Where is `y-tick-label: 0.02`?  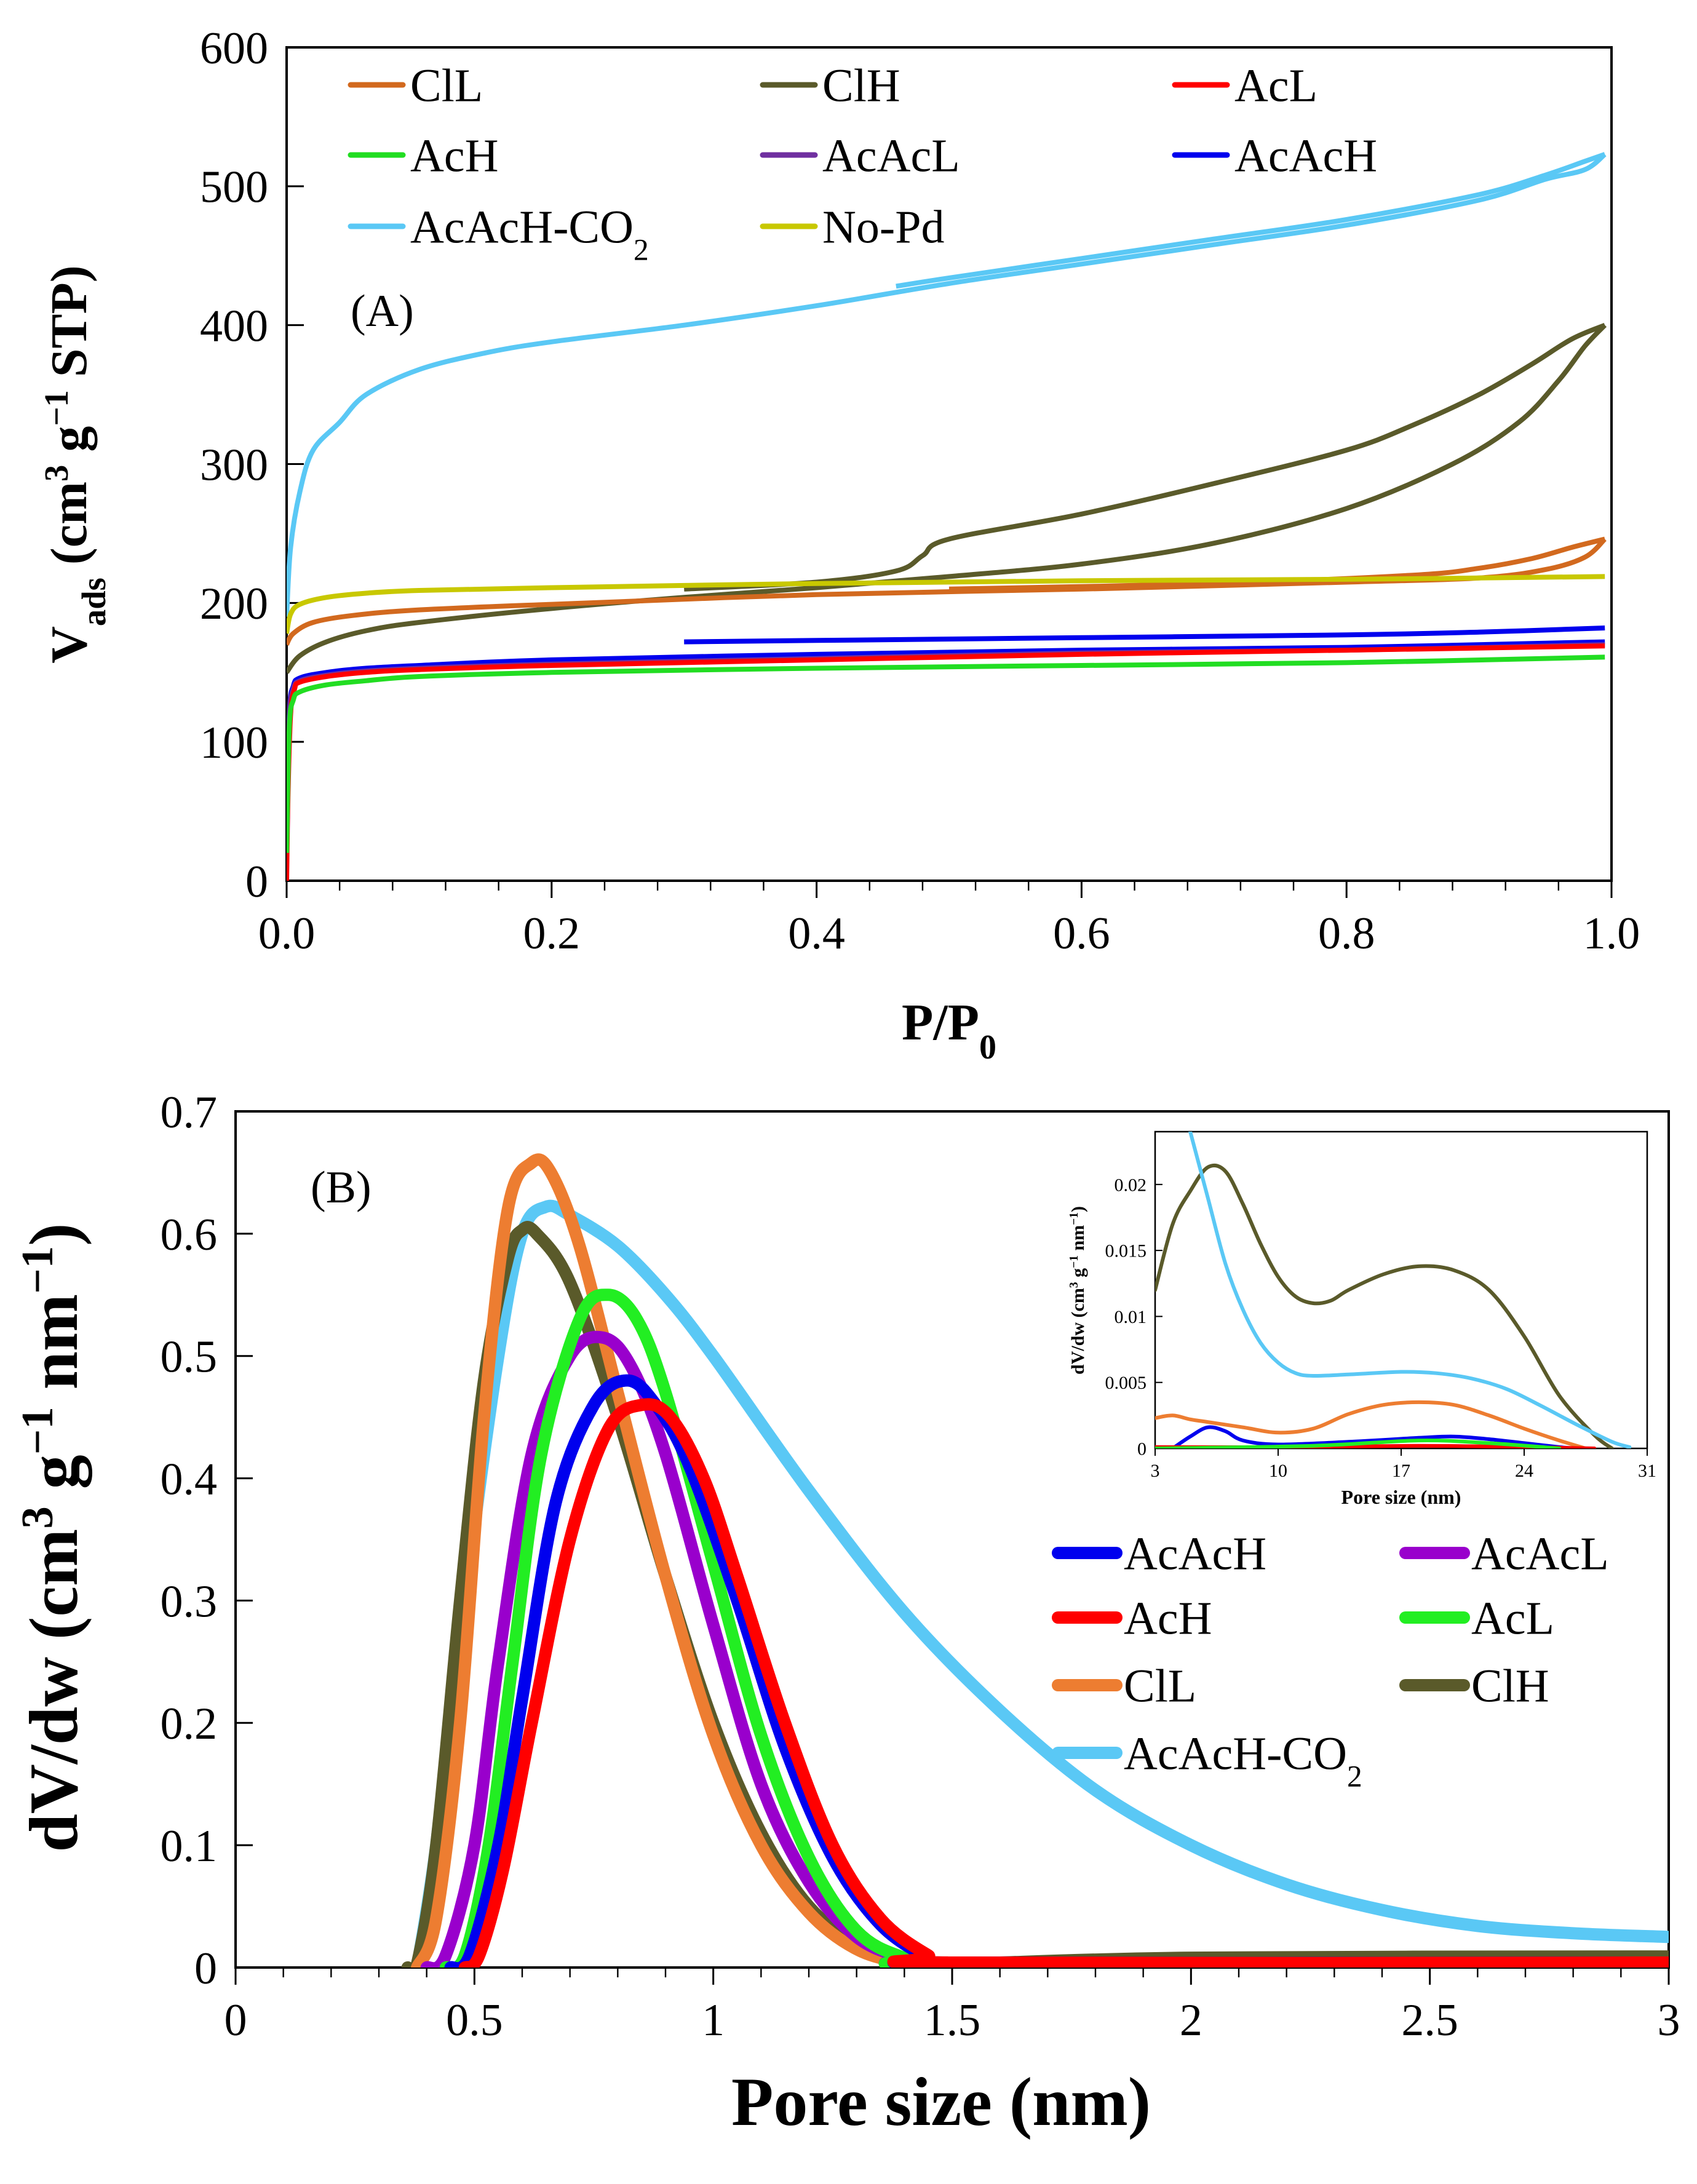 y-tick-label: 0.02 is located at coordinates (1131, 1185).